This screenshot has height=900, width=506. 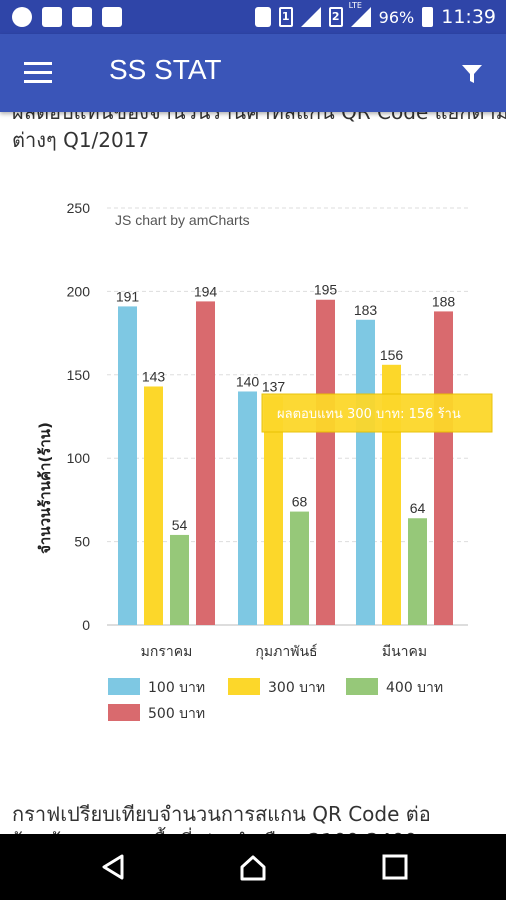 I want to click on filter-icon, so click(x=472, y=74).